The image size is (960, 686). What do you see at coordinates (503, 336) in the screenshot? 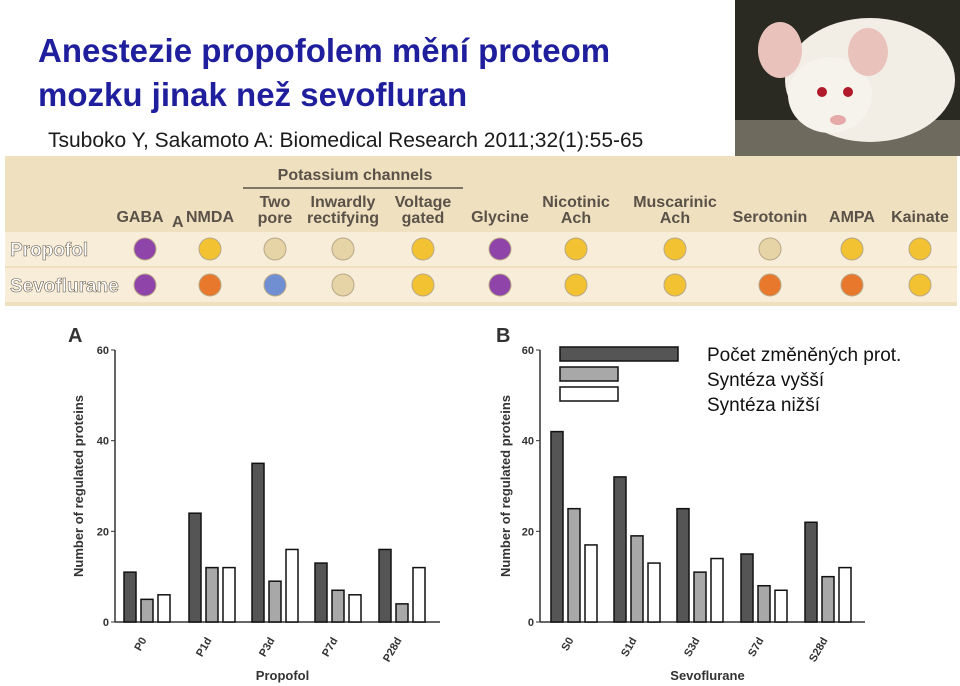
I see `panel-label: B` at bounding box center [503, 336].